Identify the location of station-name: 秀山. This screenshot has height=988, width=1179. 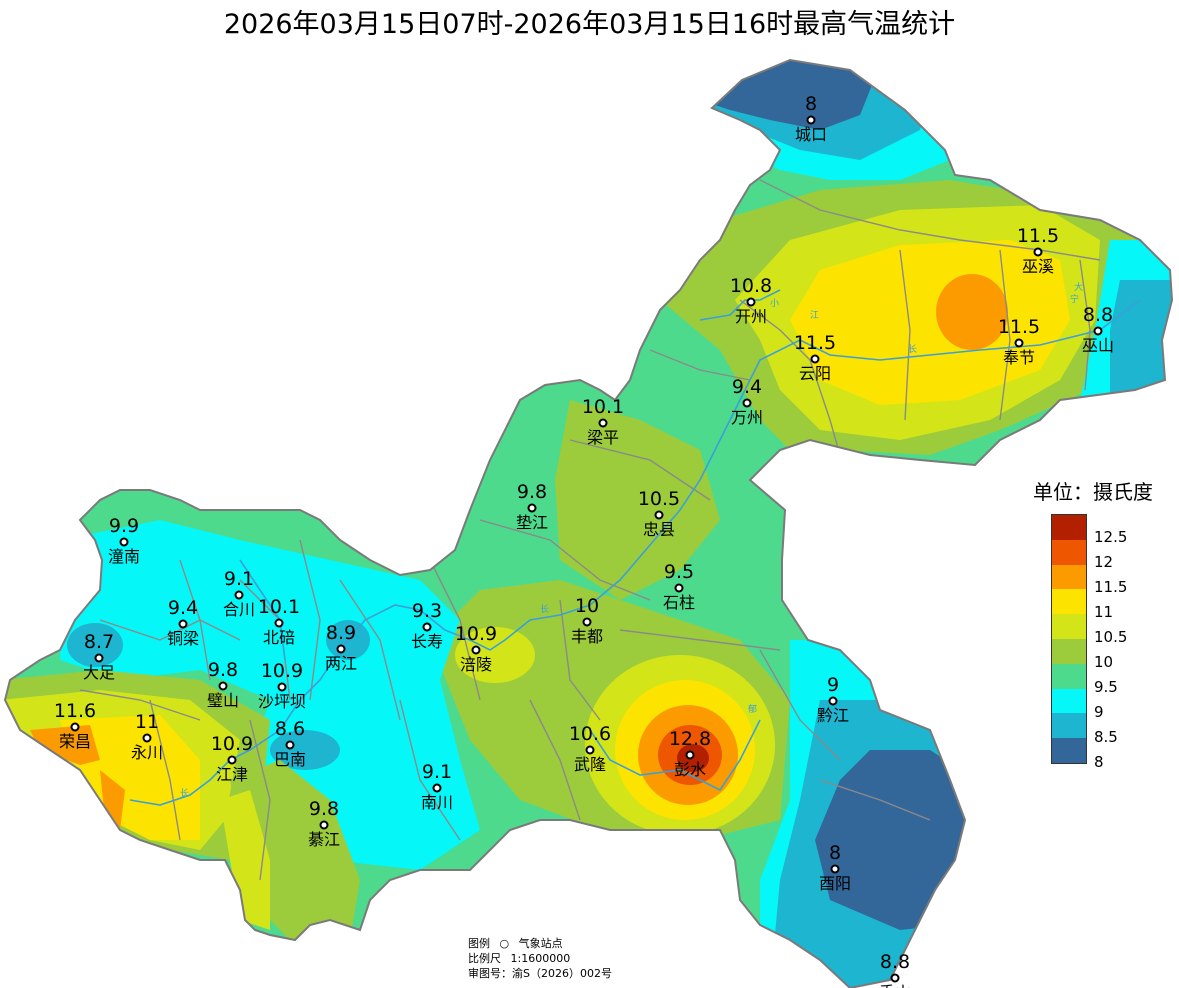
(895, 985).